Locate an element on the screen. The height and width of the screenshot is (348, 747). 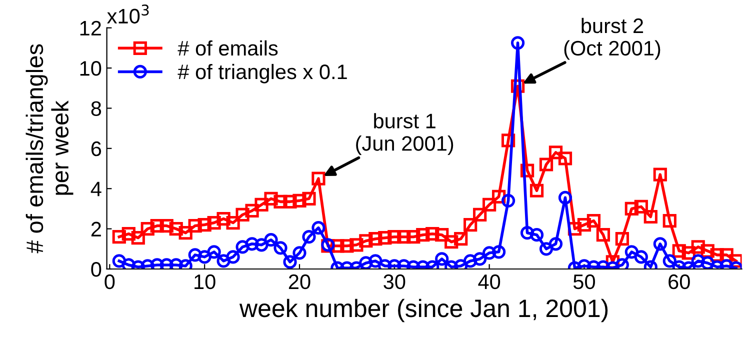
x-tick-label: 10 is located at coordinates (205, 282).